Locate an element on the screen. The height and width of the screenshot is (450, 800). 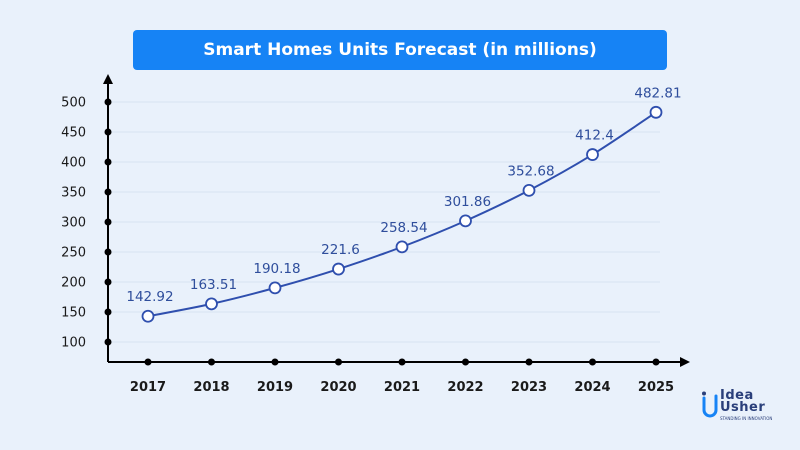
x-tick-label: 2017 is located at coordinates (148, 387).